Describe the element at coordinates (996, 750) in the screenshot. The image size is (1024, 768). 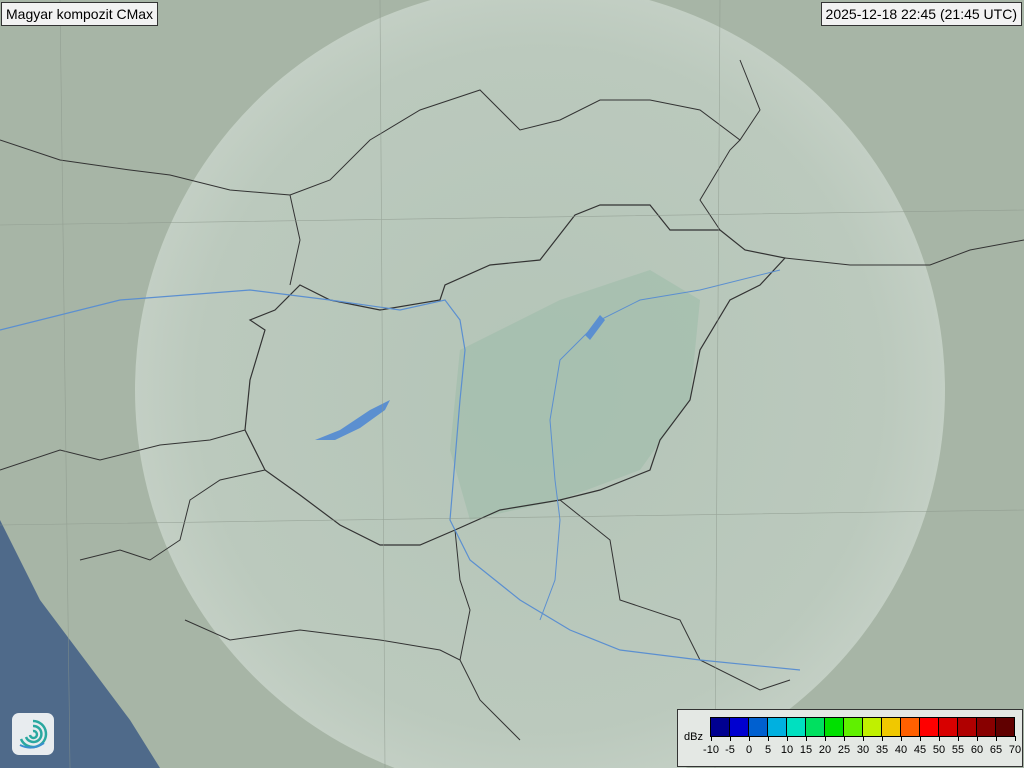
I see `legend-tick-label: 65` at that location.